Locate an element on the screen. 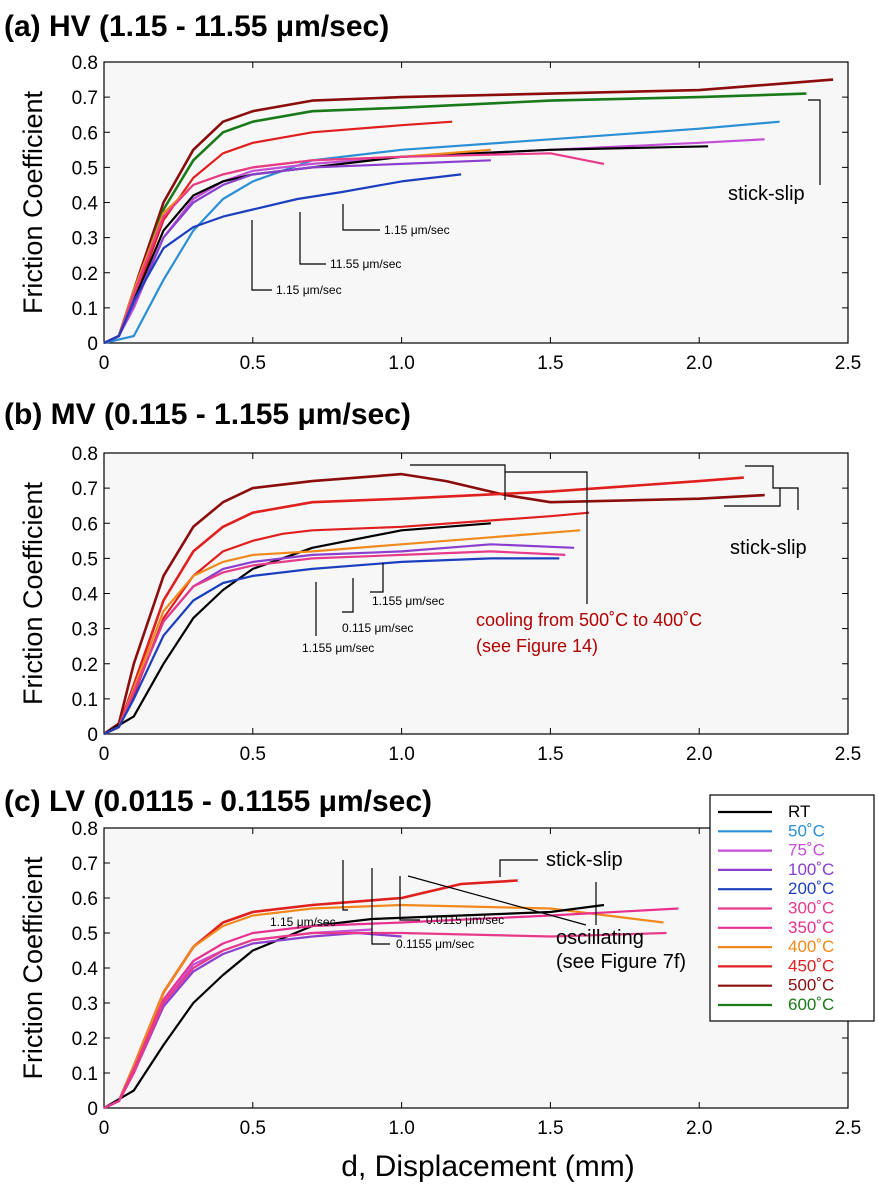 The image size is (878, 1190). legend-label: 200˚C is located at coordinates (811, 888).